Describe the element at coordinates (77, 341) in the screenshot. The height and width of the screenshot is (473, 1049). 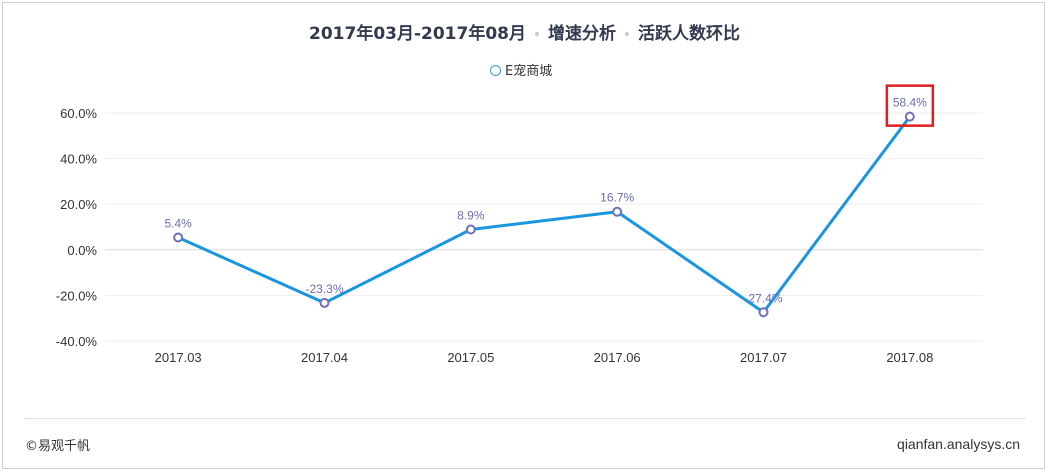
I see `y-tick-label: -40.0%` at that location.